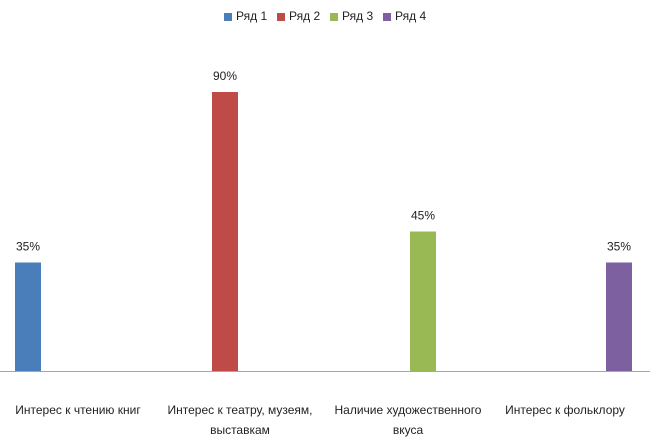 The height and width of the screenshot is (439, 650). Describe the element at coordinates (410, 16) in the screenshot. I see `legend-label: Ряд 4` at that location.